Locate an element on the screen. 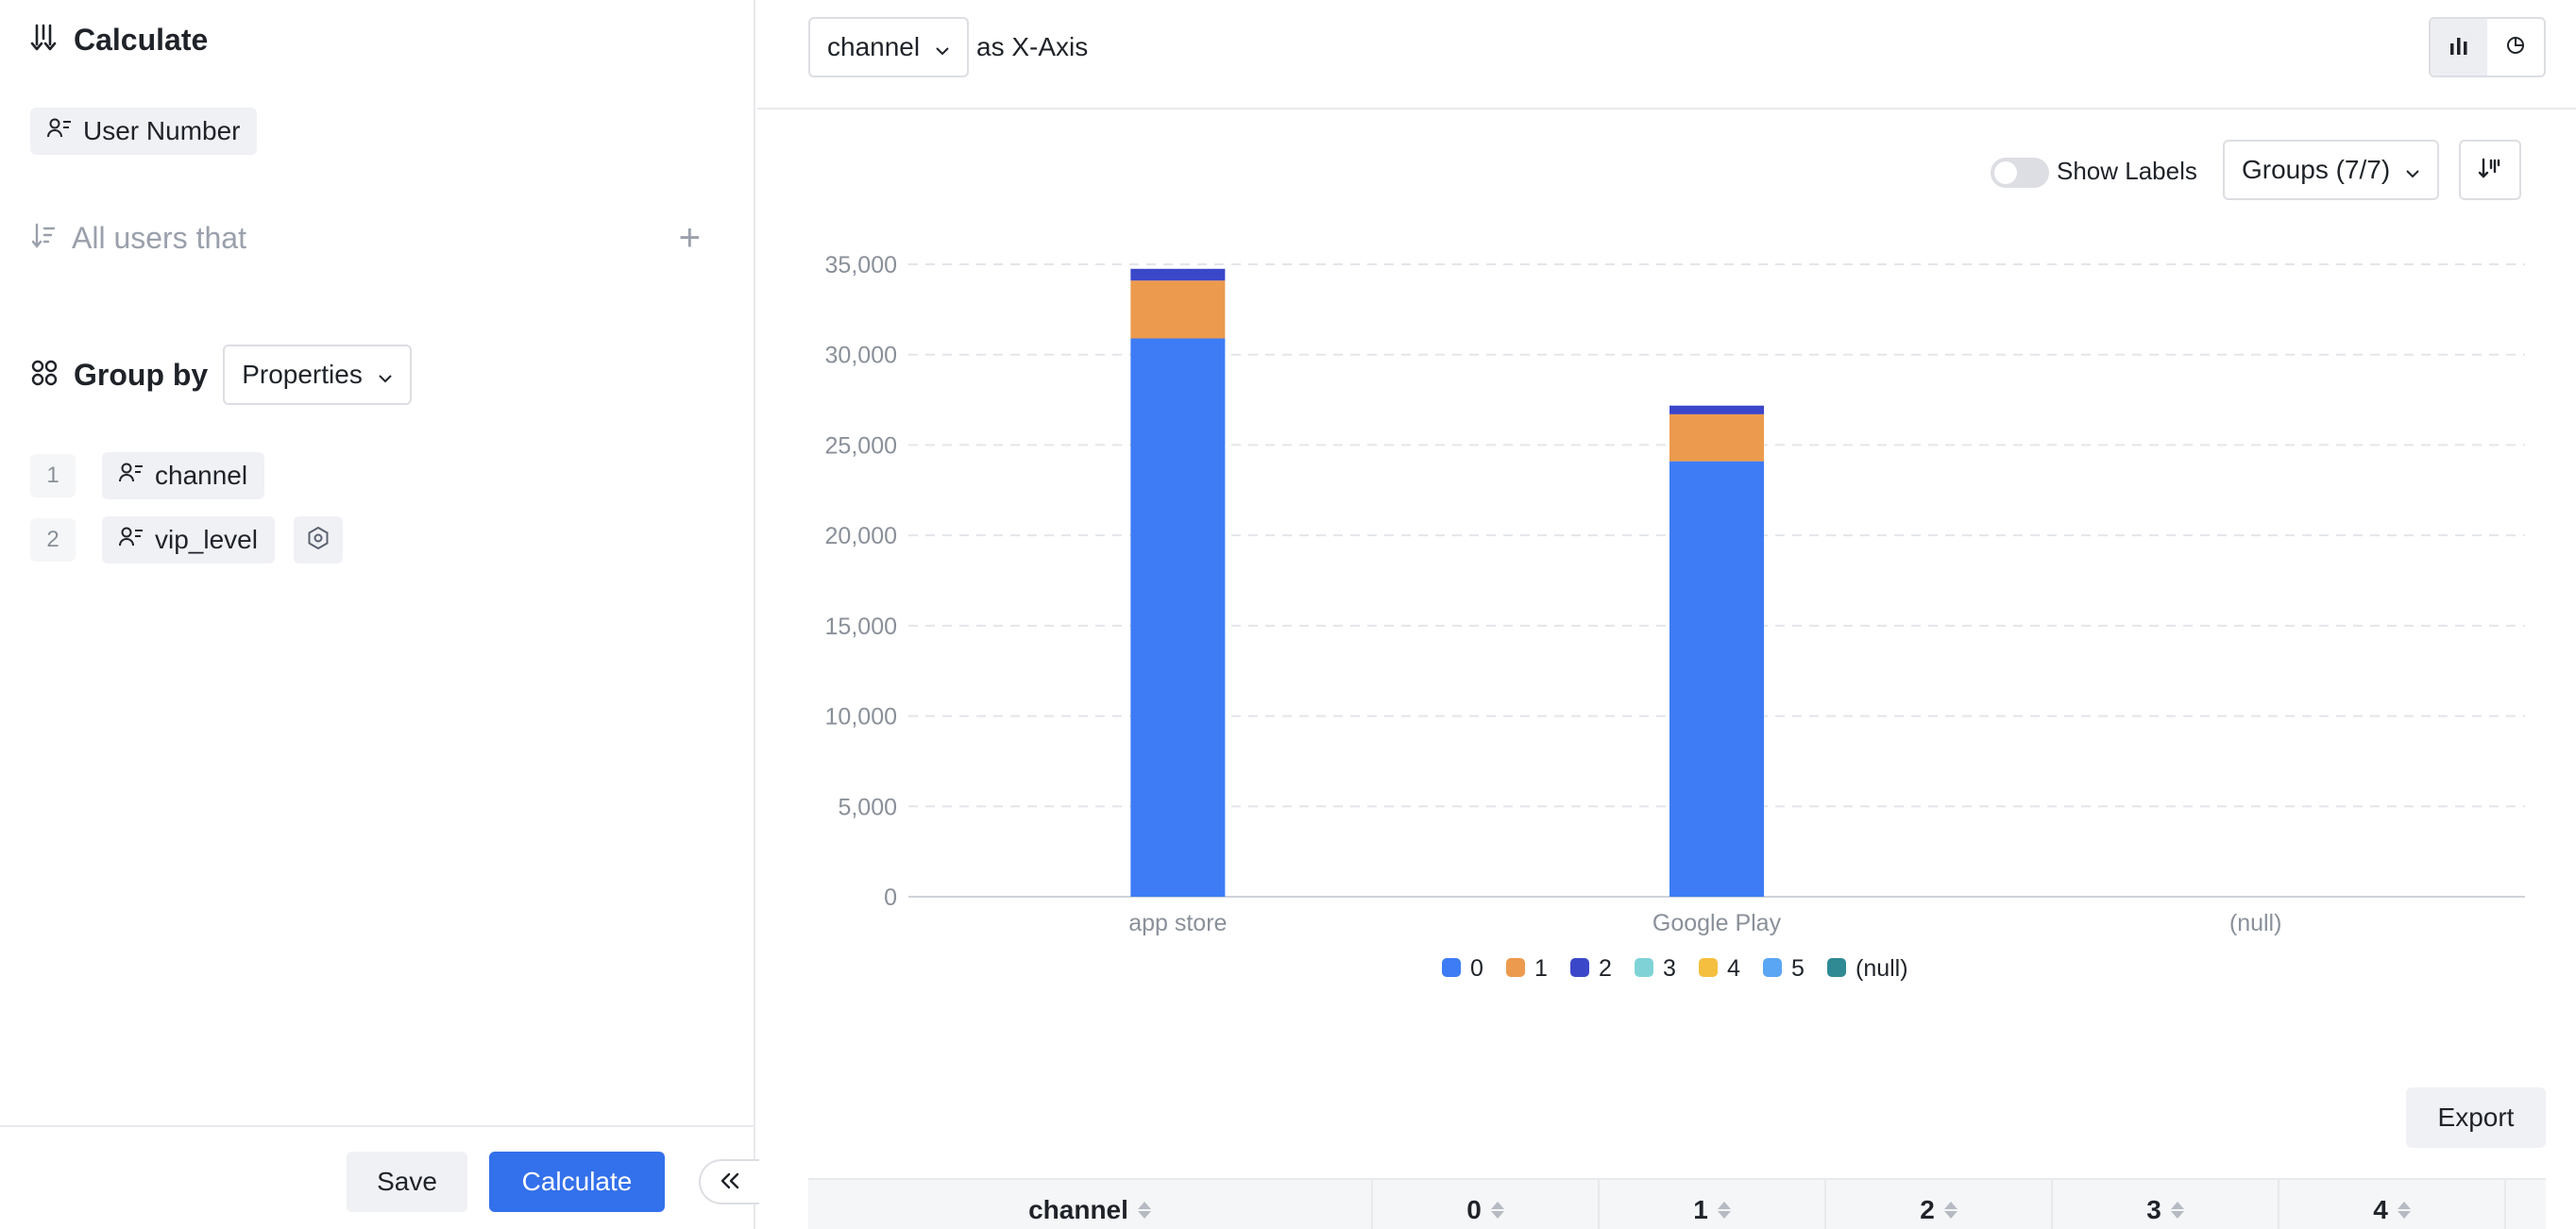 This screenshot has height=1229, width=2576. x-tick-label: (null) is located at coordinates (2255, 923).